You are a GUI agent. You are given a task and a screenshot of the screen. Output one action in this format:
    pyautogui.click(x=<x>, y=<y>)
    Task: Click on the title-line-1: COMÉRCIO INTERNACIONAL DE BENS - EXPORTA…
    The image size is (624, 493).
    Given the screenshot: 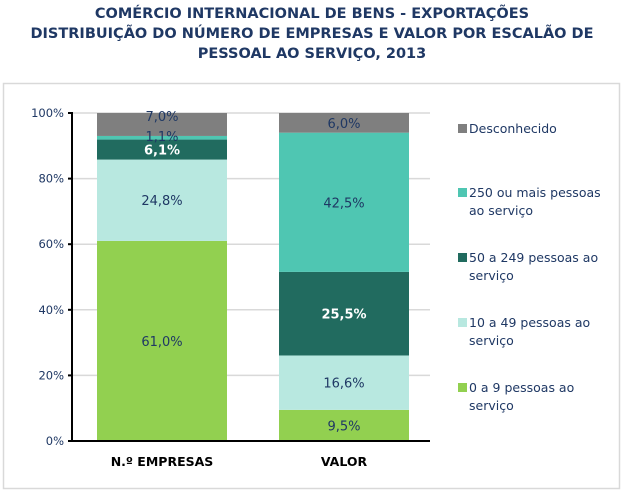 What is the action you would take?
    pyautogui.click(x=312, y=14)
    